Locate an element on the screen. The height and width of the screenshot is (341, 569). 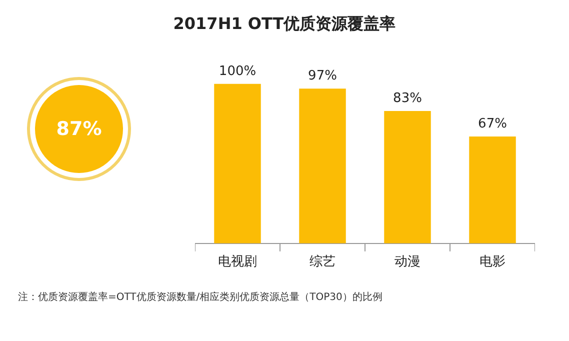
data-label: 100% is located at coordinates (237, 71).